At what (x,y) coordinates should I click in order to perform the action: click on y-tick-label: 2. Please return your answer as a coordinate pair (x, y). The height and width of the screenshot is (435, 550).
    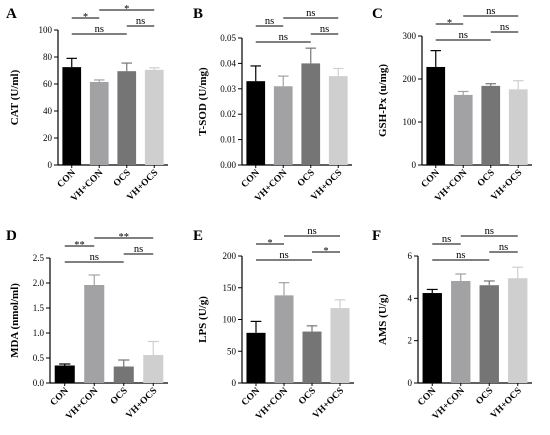
    Looking at the image, I should click on (410, 341).